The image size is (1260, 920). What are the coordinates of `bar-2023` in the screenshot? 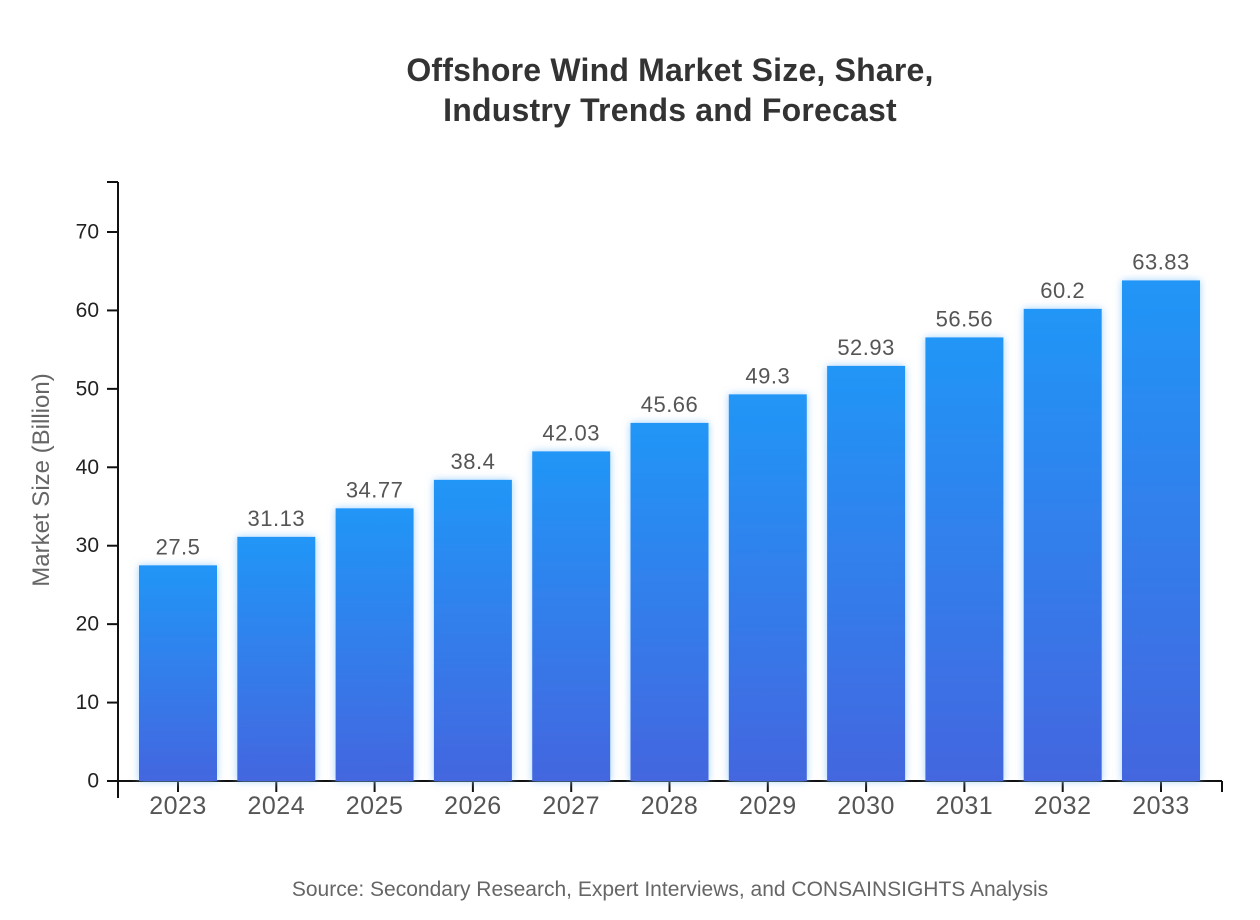 It's located at (178, 673).